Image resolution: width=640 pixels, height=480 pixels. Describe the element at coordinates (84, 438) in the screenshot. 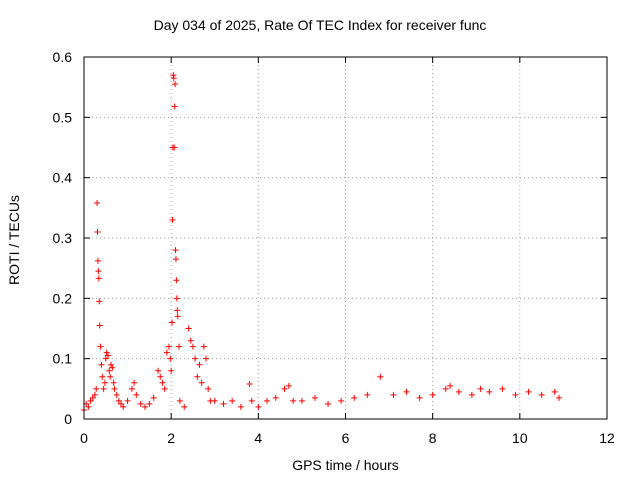

I see `x-tick-label: 0` at that location.